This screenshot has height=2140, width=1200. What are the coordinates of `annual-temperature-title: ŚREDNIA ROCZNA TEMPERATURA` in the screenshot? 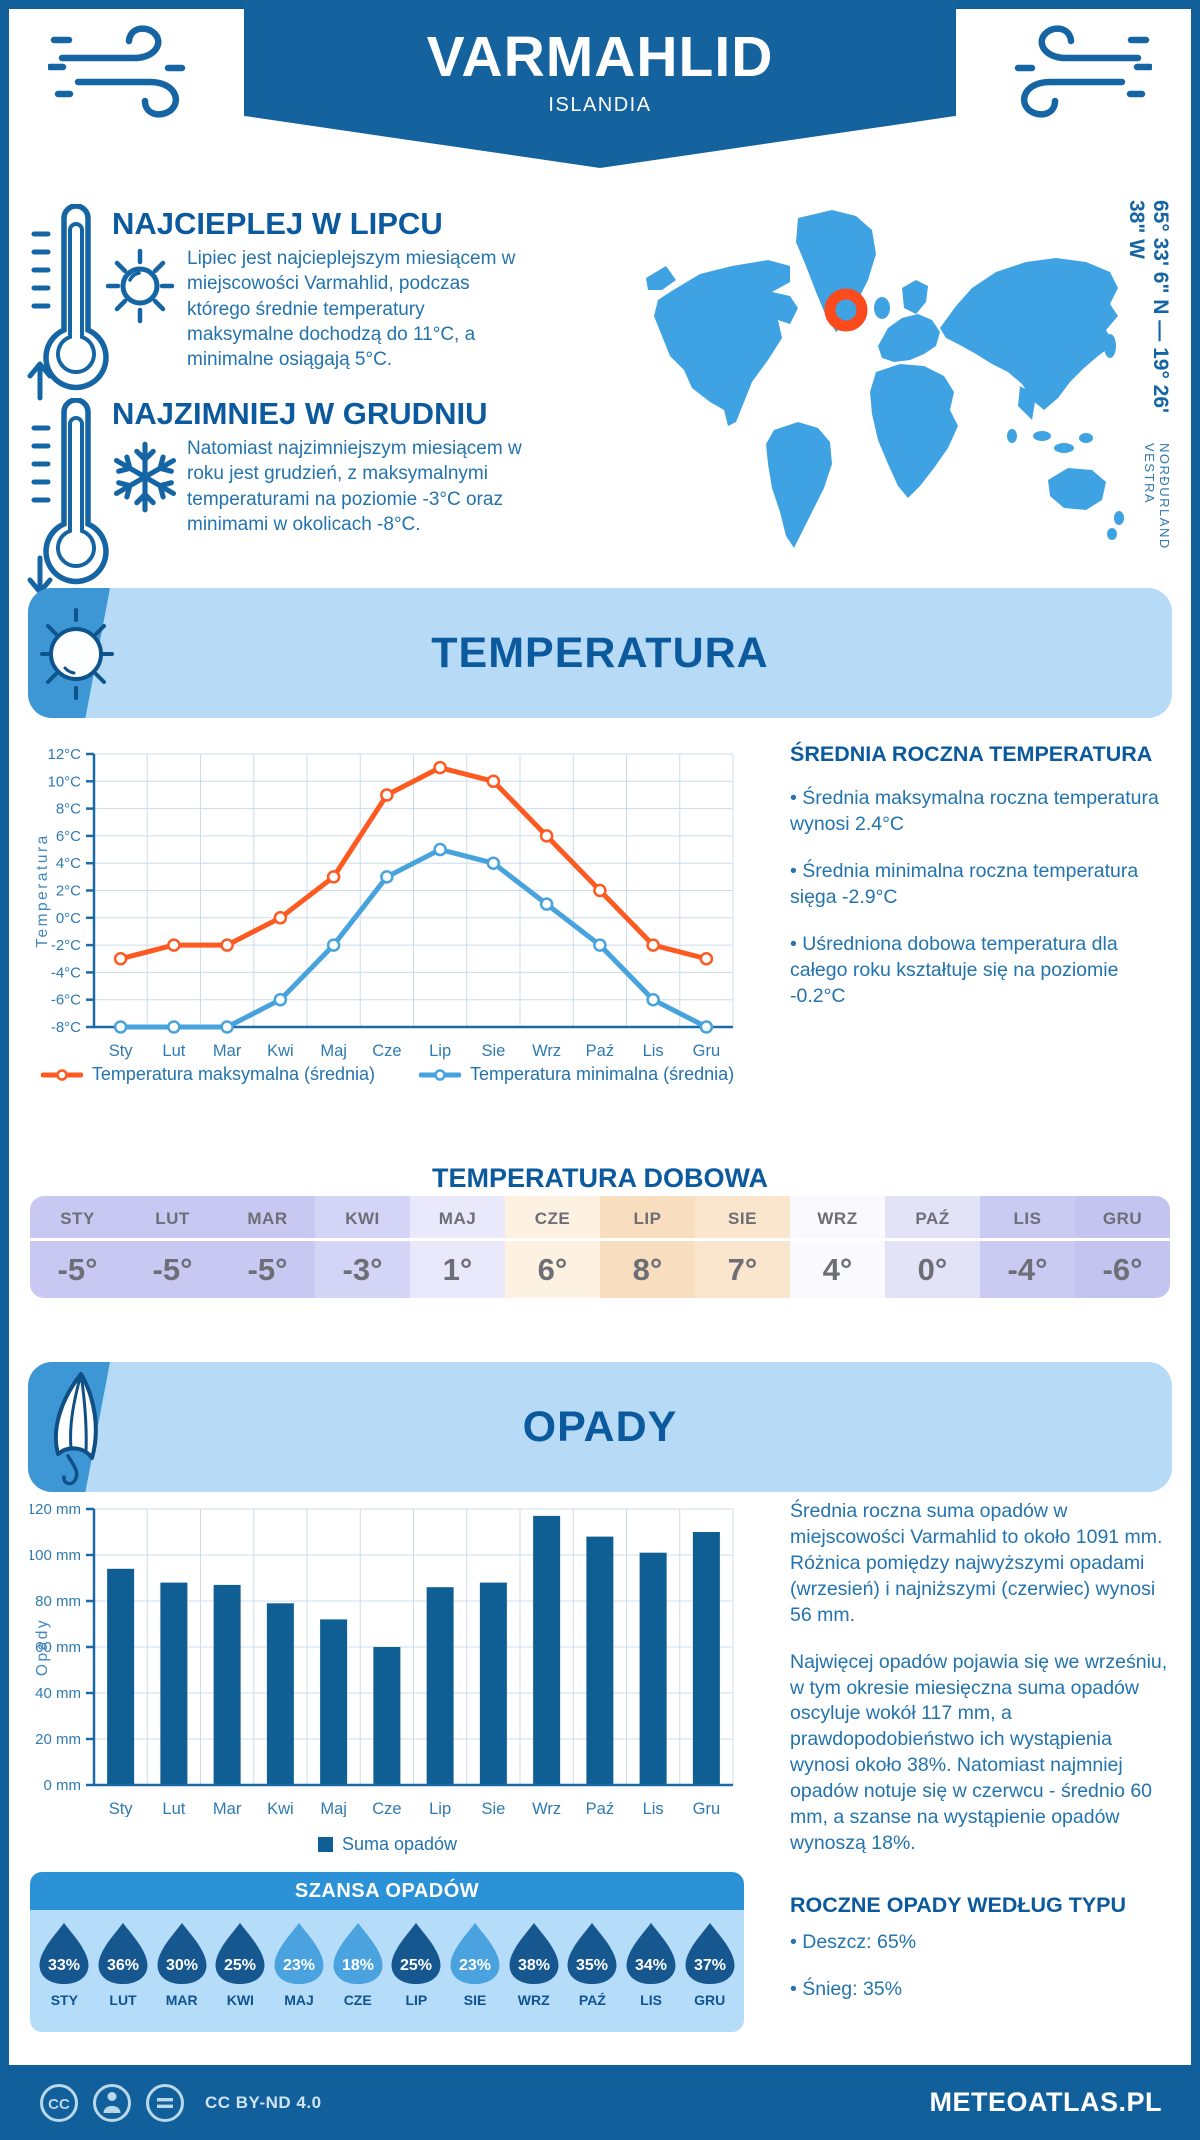 It's located at (971, 754).